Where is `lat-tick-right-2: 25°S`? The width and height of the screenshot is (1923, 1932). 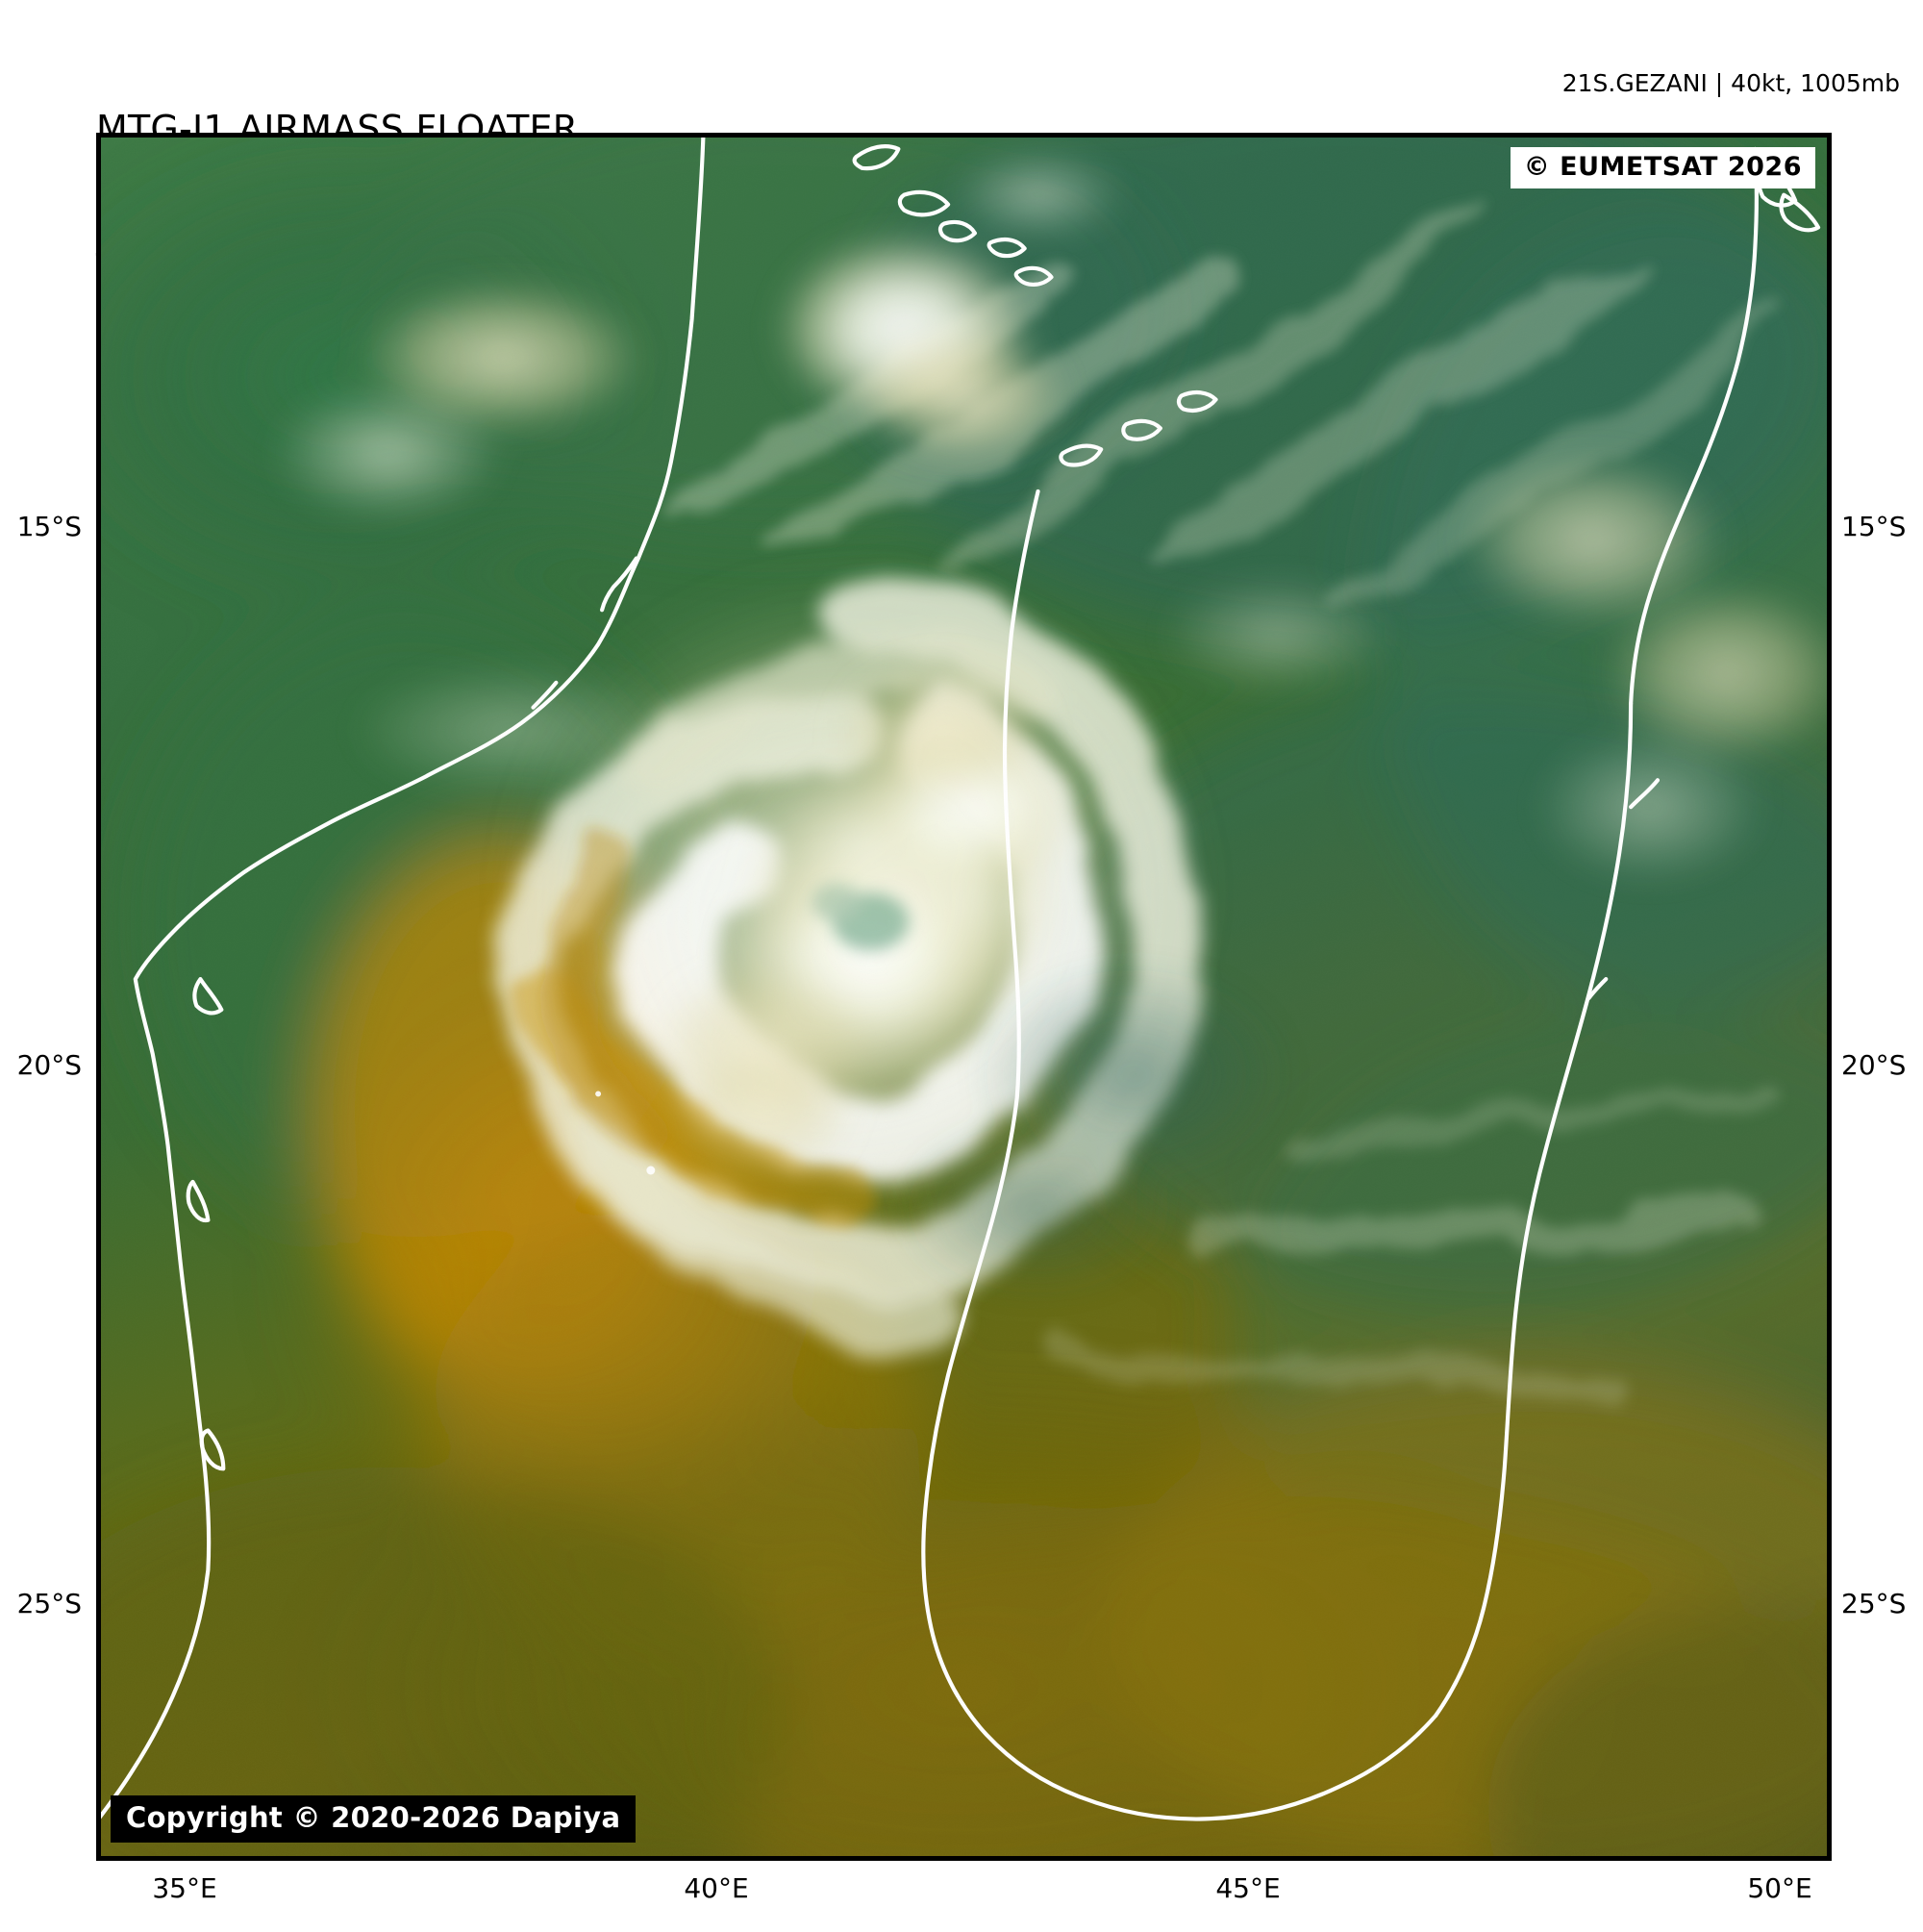
lat-tick-right-2: 25°S is located at coordinates (1874, 1603).